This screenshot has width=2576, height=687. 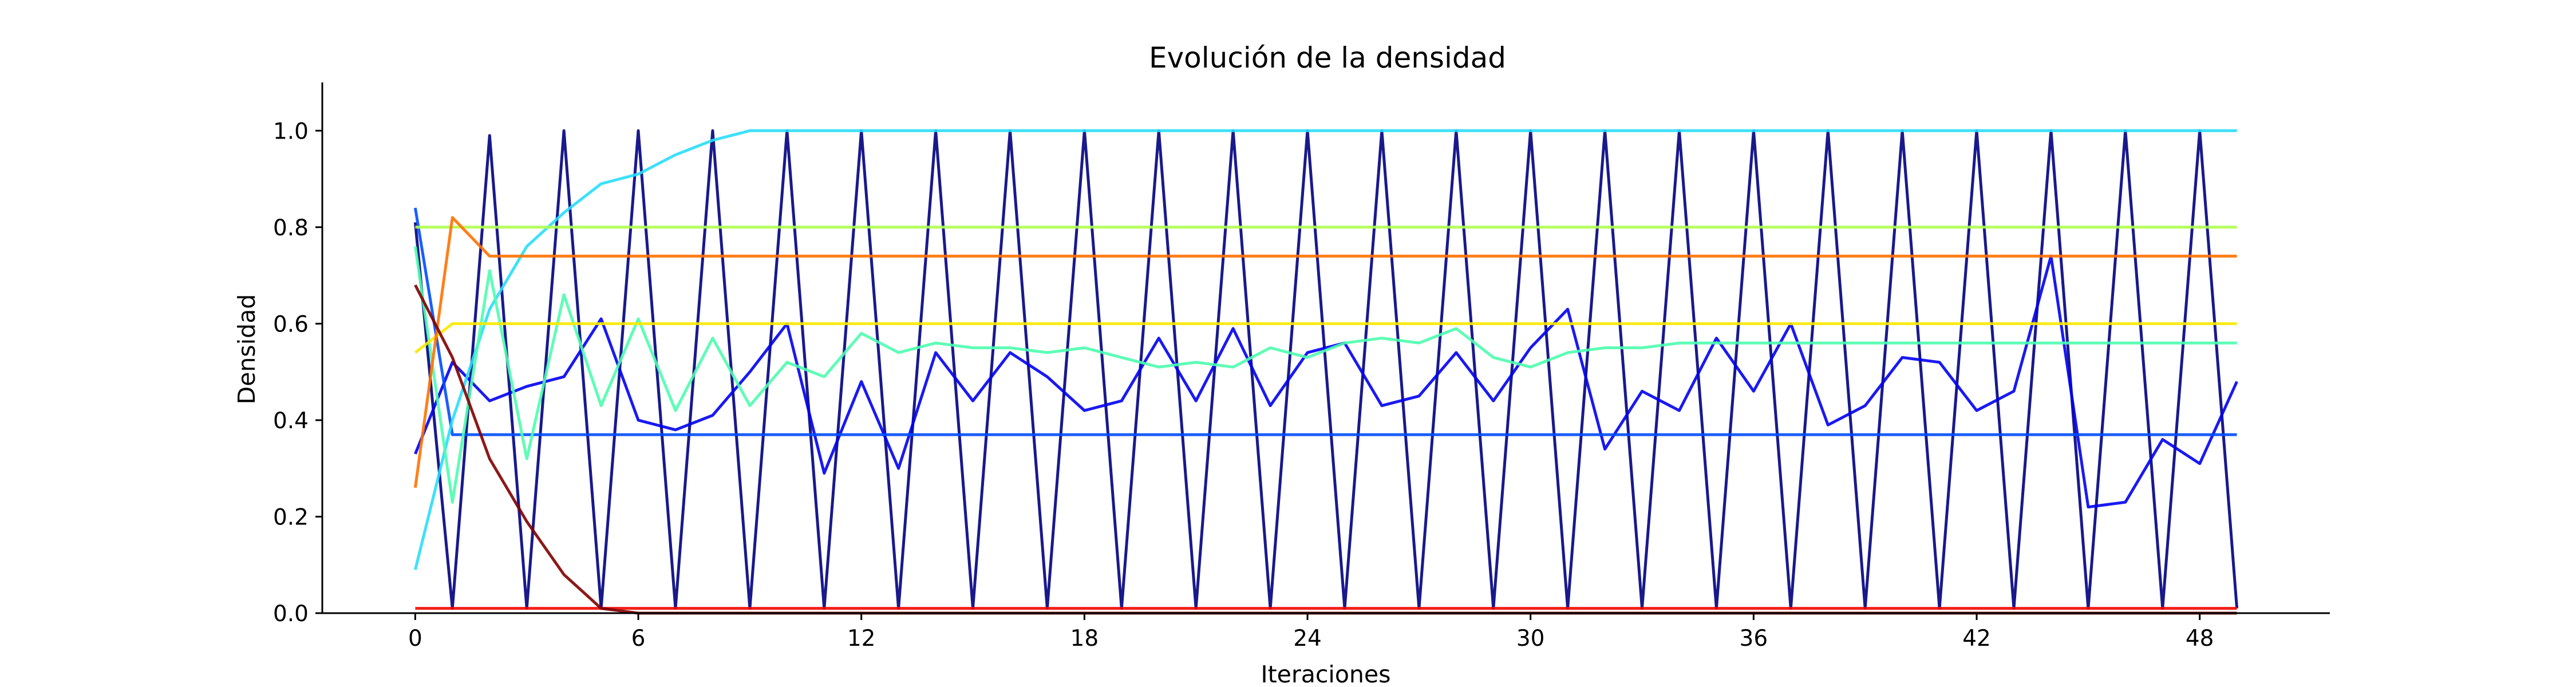 I want to click on y-tick-label: 0.8, so click(x=291, y=228).